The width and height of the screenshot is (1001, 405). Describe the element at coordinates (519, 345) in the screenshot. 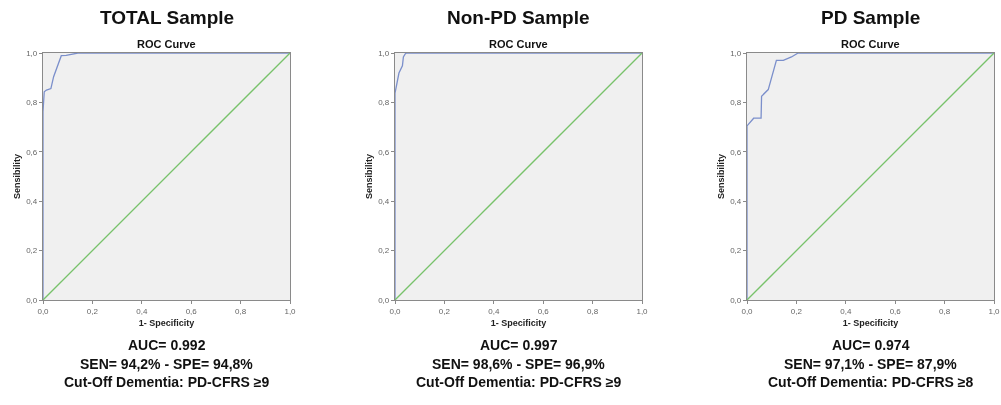

I see `text: AUC= 0.997` at that location.